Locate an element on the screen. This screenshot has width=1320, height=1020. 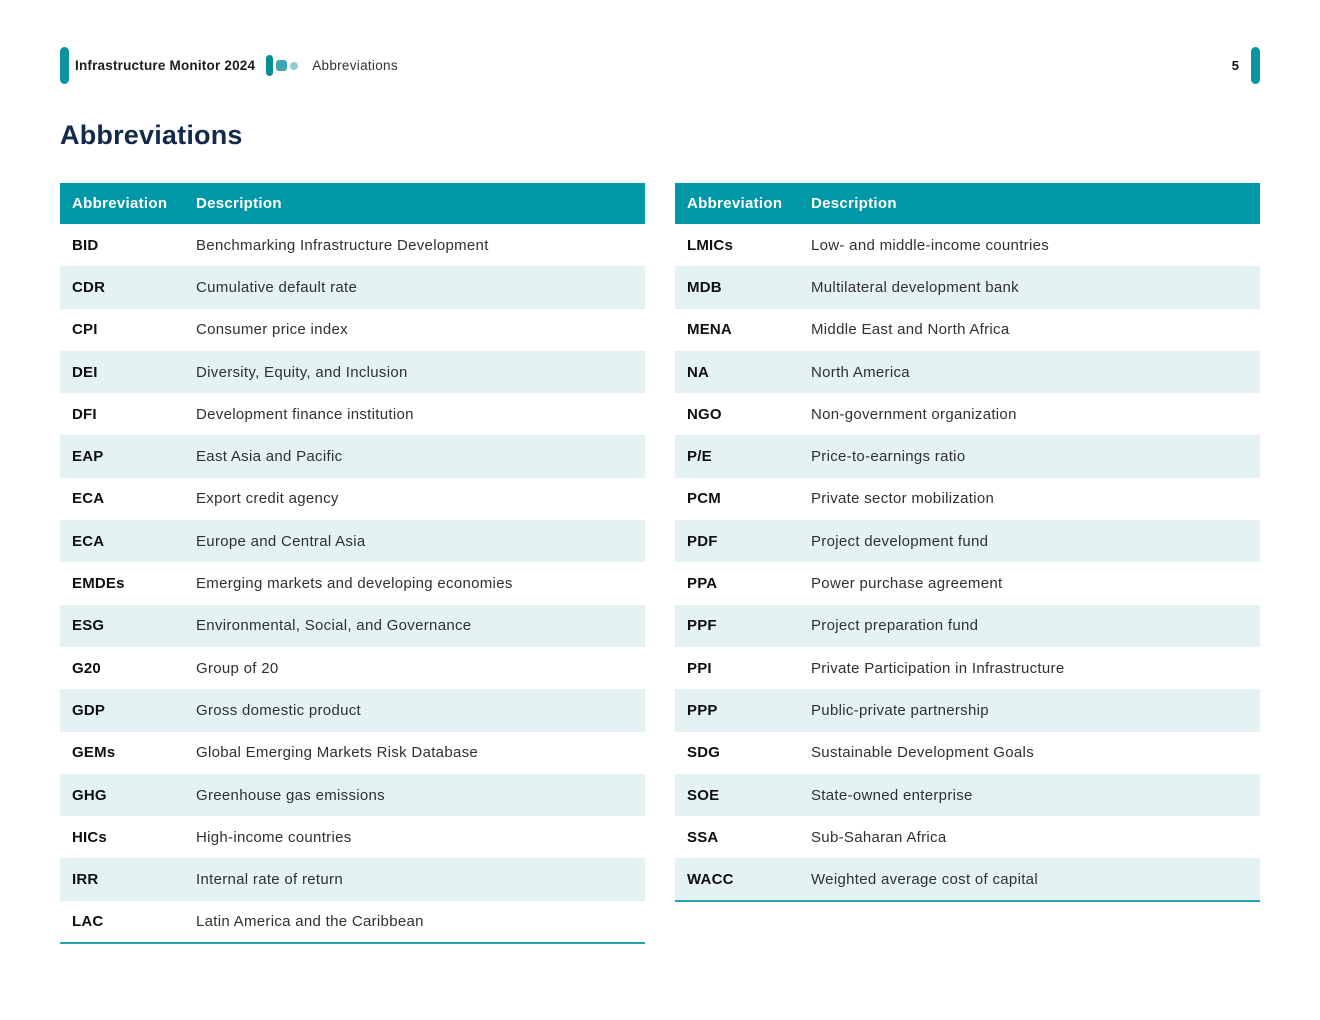
description-cell: Latin America and the Caribbean is located at coordinates (310, 921).